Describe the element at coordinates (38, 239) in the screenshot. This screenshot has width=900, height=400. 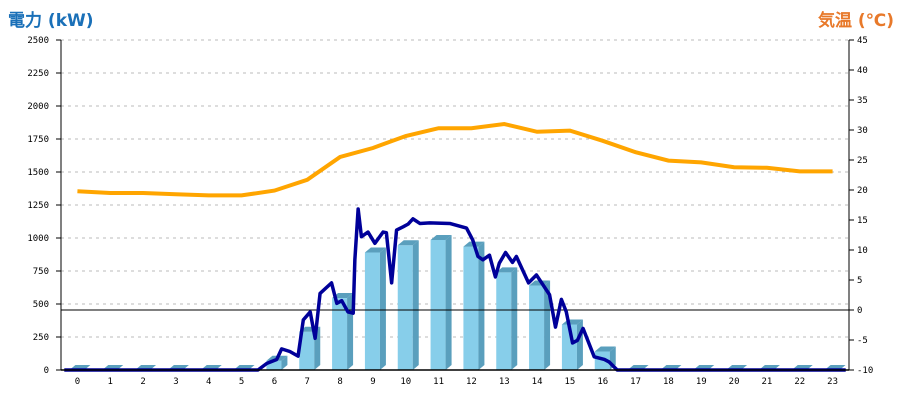
I see `left-tick-label: 1000` at that location.